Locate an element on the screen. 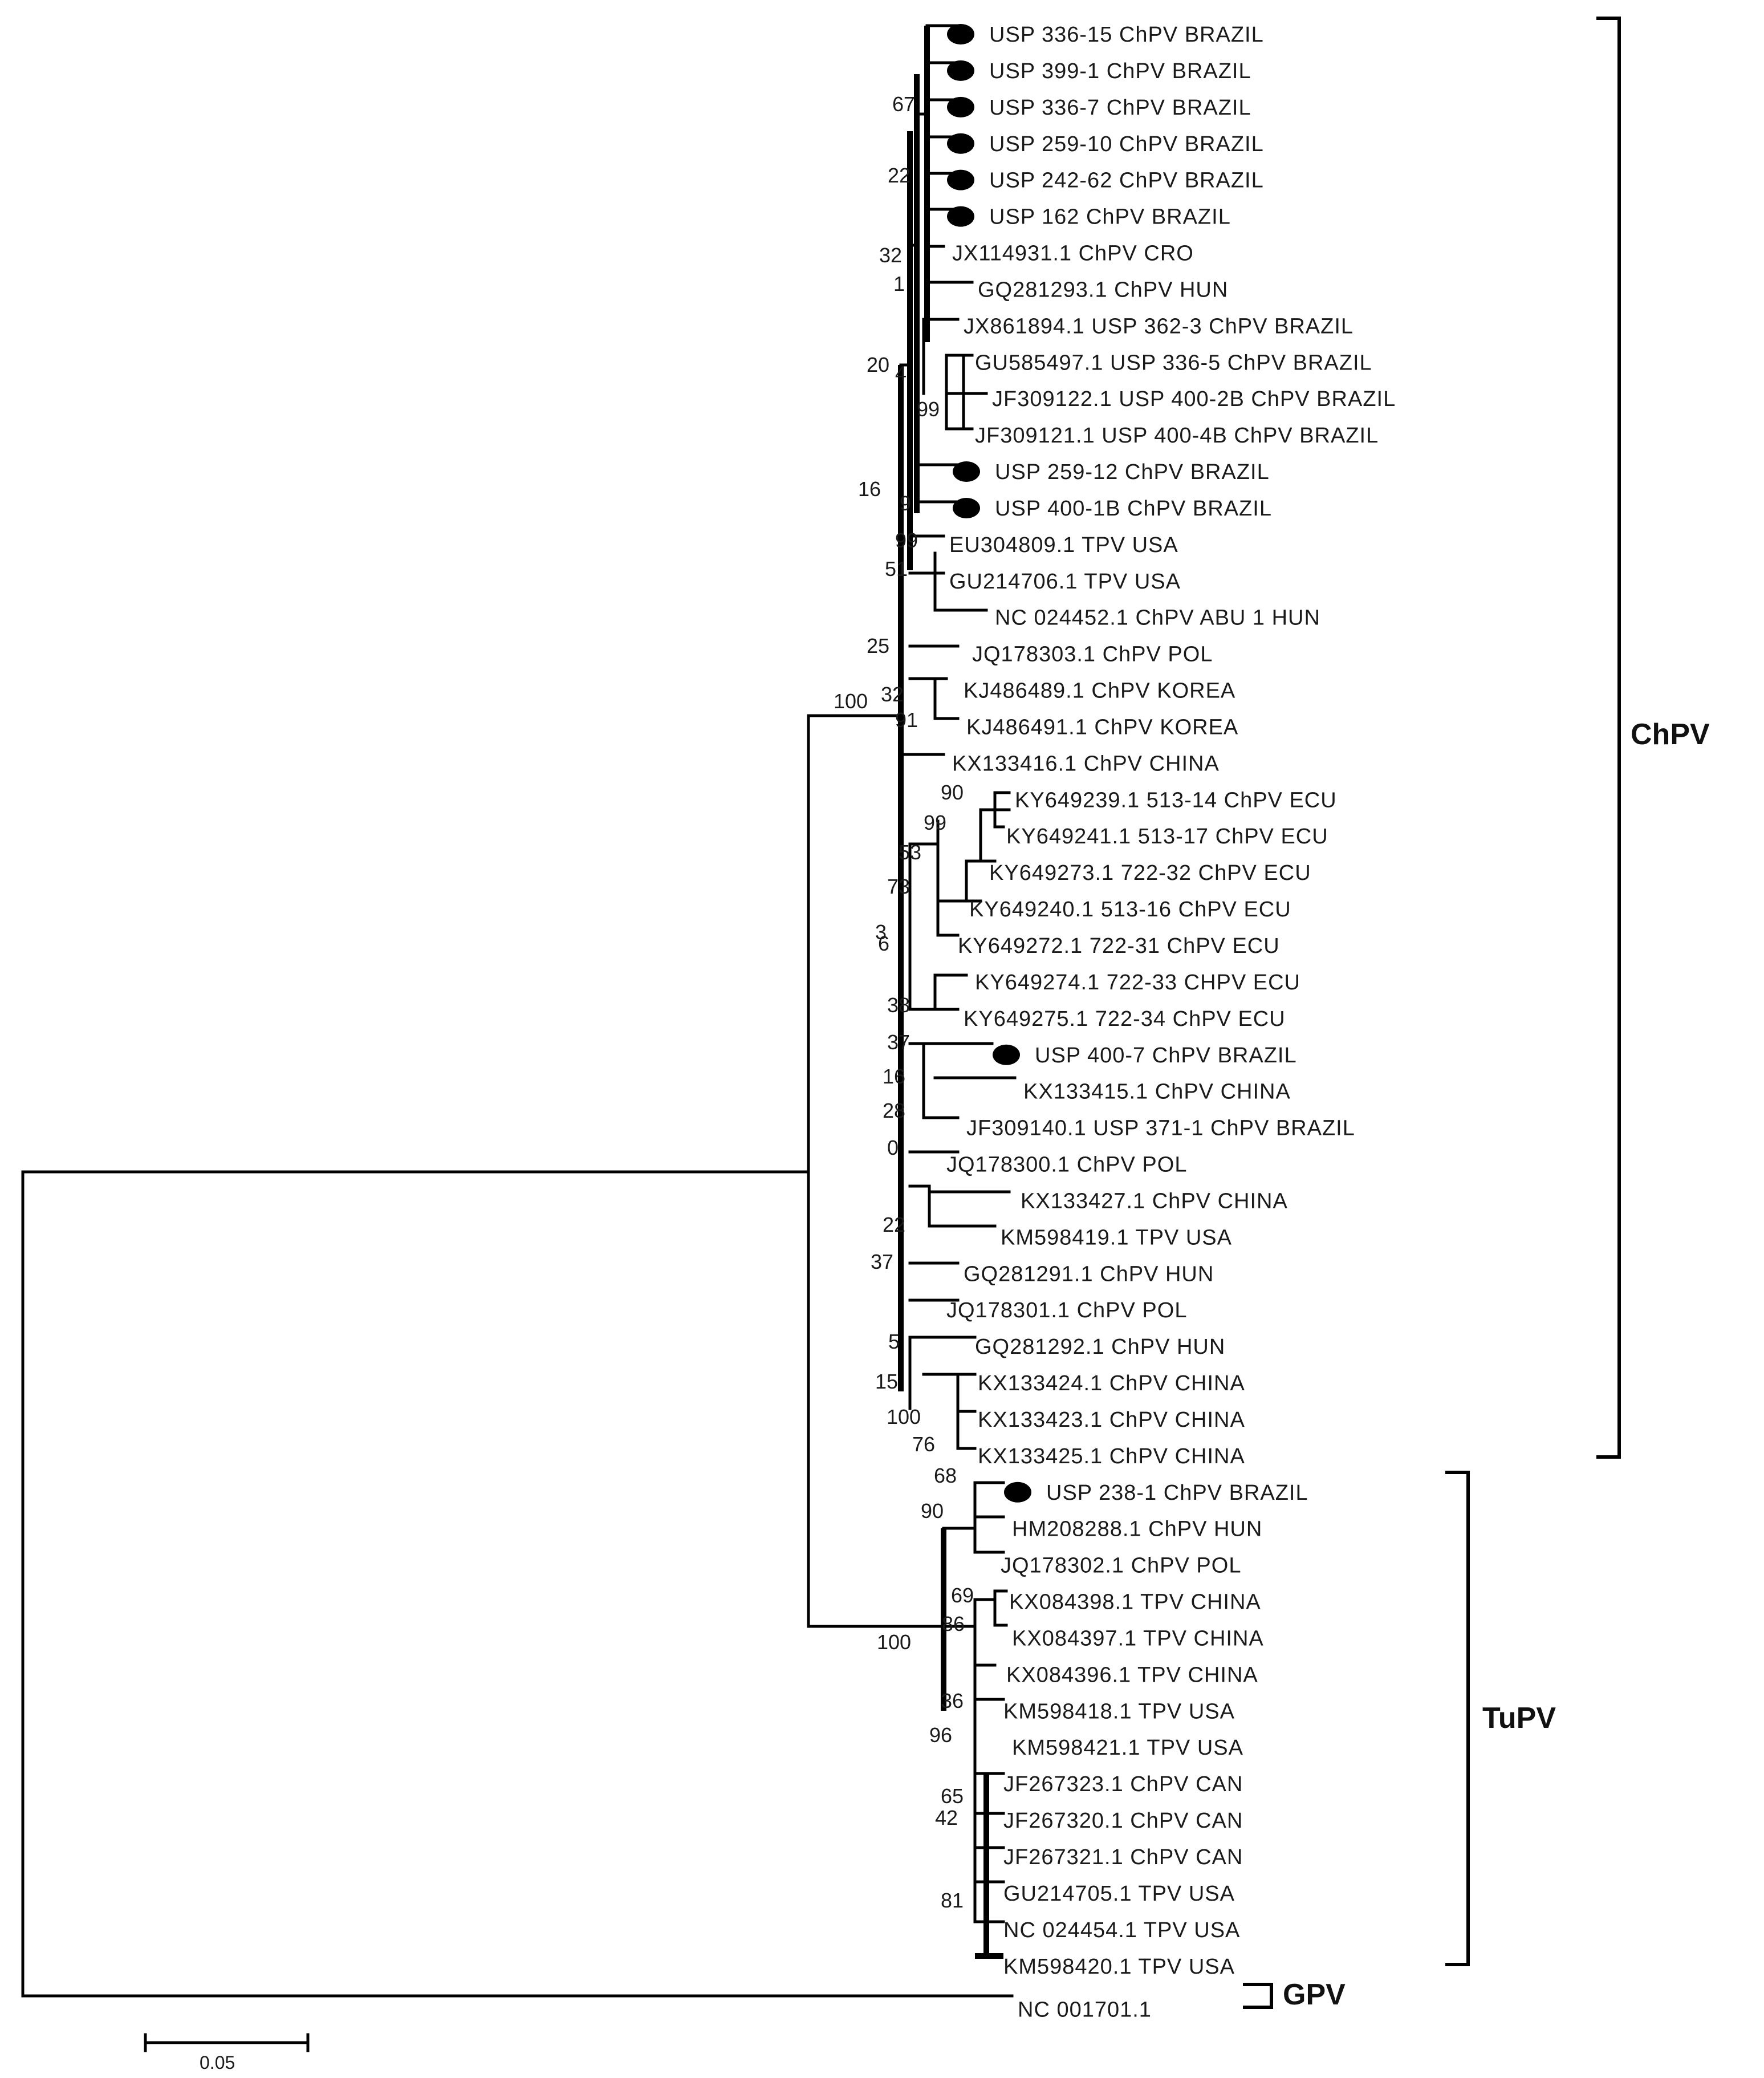 The height and width of the screenshot is (2078, 1764). bootstrap-value: 25 is located at coordinates (878, 646).